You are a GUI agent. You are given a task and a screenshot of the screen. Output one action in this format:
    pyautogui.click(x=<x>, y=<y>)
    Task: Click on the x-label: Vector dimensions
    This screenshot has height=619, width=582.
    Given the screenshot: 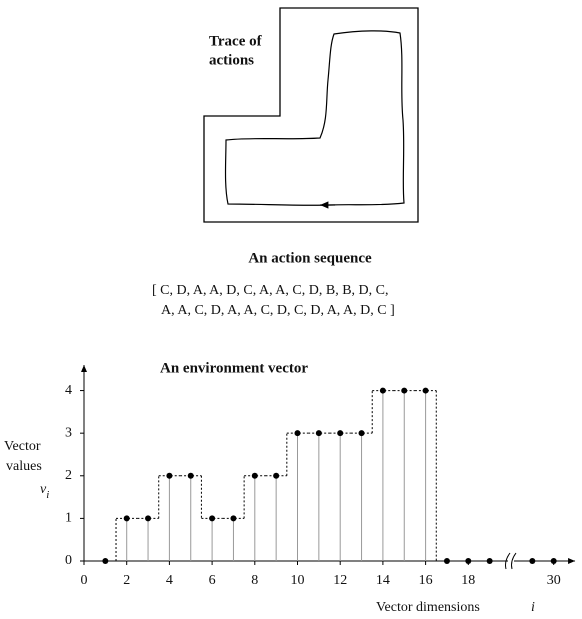 What is the action you would take?
    pyautogui.click(x=428, y=607)
    